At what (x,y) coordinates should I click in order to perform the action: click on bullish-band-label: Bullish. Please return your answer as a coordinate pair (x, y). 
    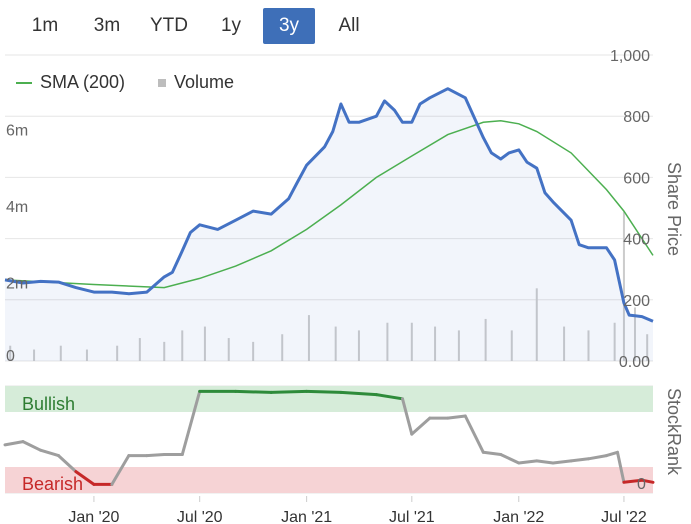
    Looking at the image, I should click on (48, 404).